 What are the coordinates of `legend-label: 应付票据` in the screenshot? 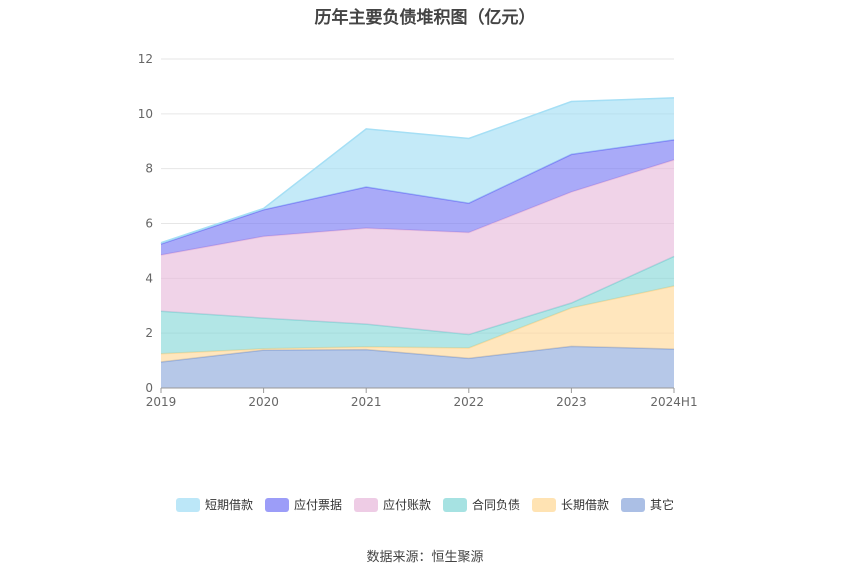 It's located at (317, 505).